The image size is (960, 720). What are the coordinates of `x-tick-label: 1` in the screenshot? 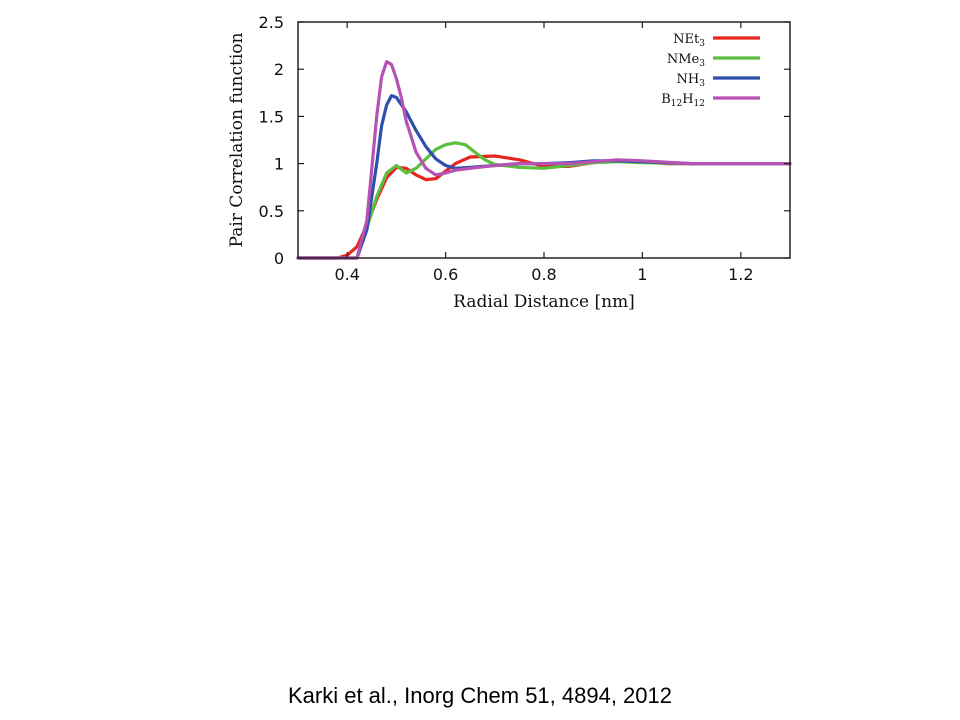 It's located at (642, 274).